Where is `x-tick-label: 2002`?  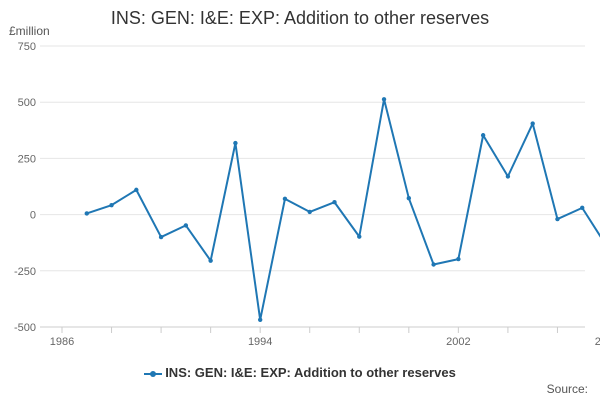 x-tick-label: 2002 is located at coordinates (458, 342).